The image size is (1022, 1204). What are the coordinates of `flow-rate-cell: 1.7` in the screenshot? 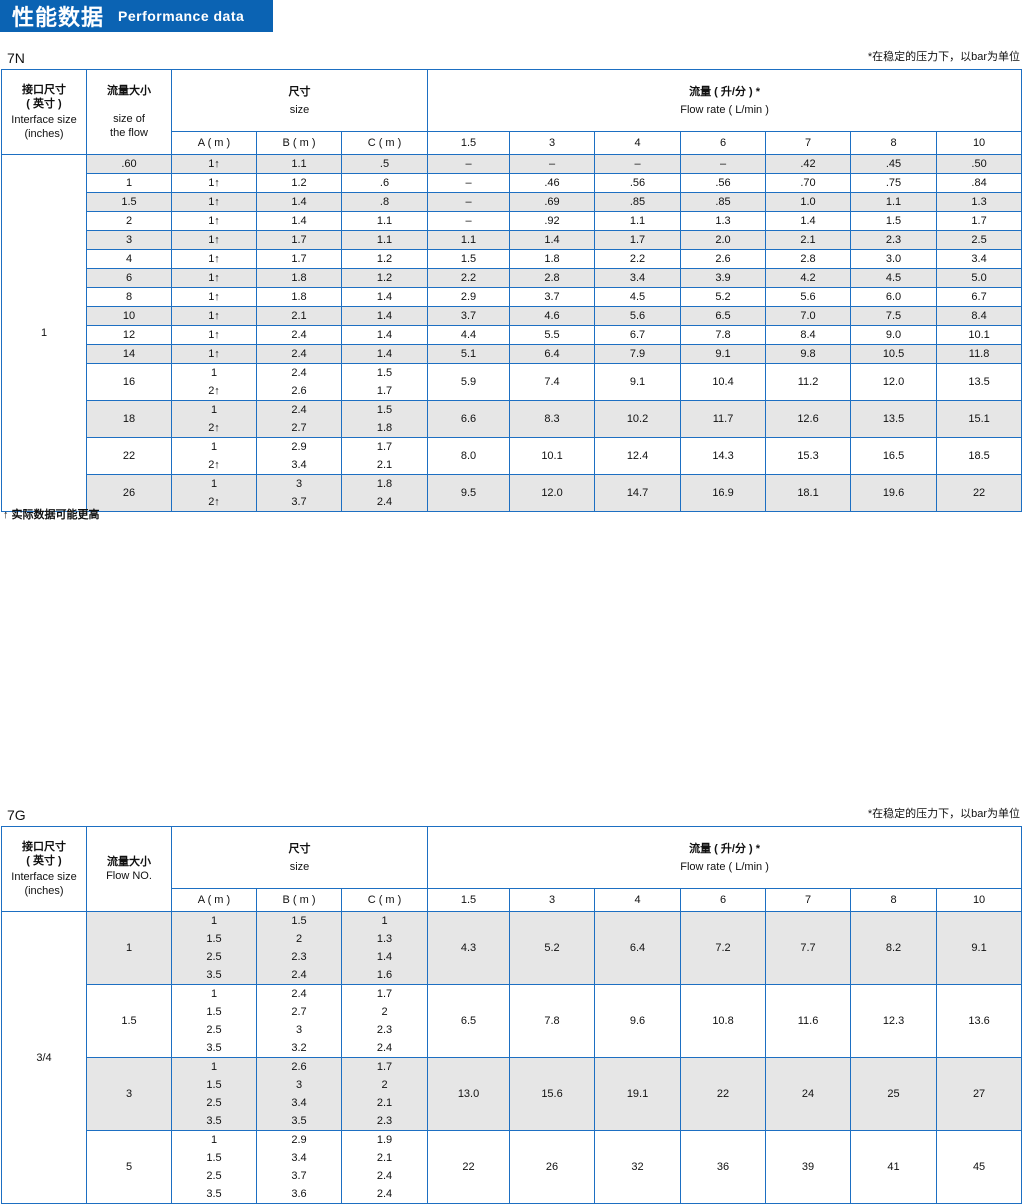 It's located at (979, 221).